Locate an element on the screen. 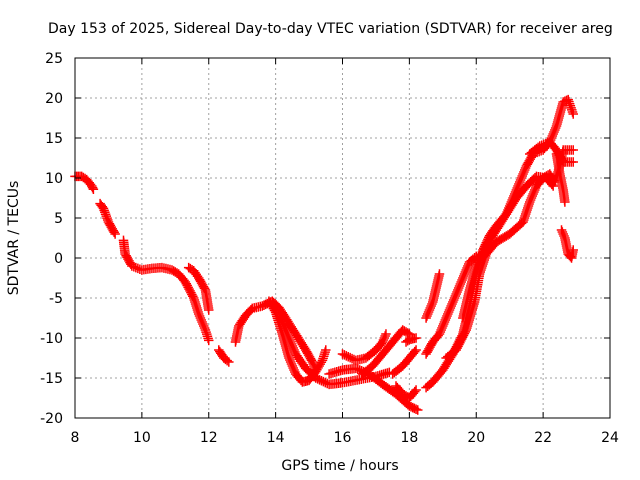 The image size is (640, 480). series-arc15 is located at coordinates (433, 296).